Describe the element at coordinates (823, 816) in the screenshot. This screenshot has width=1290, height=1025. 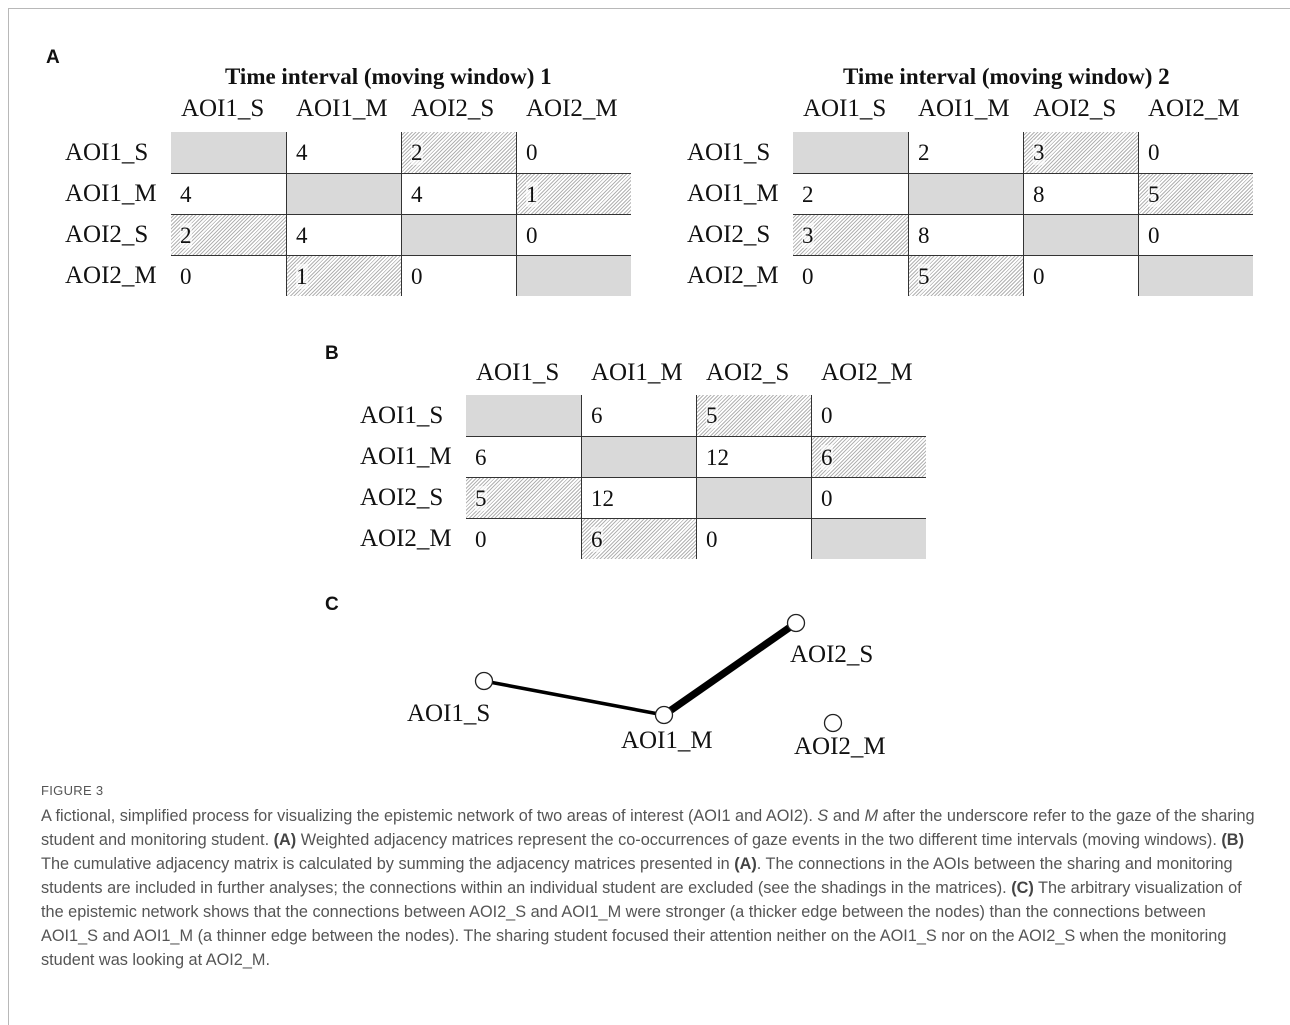
I see `caption-segment: S` at that location.